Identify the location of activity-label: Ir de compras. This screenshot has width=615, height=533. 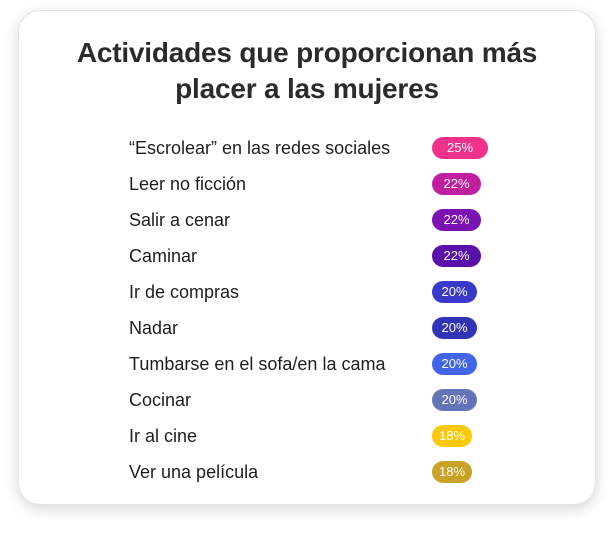
(184, 292).